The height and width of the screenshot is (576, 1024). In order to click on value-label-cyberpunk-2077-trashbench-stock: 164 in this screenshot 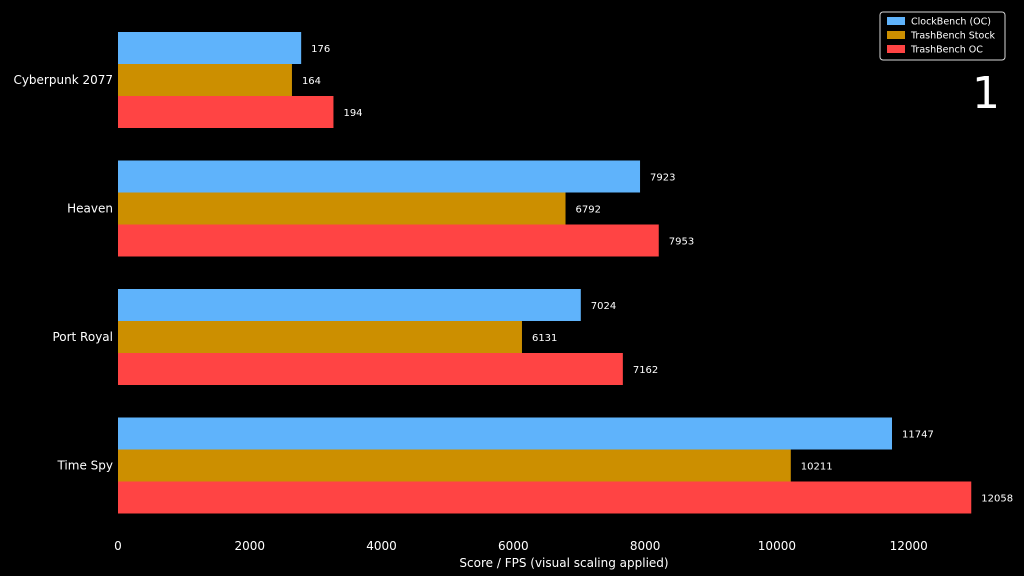, I will do `click(311, 81)`.